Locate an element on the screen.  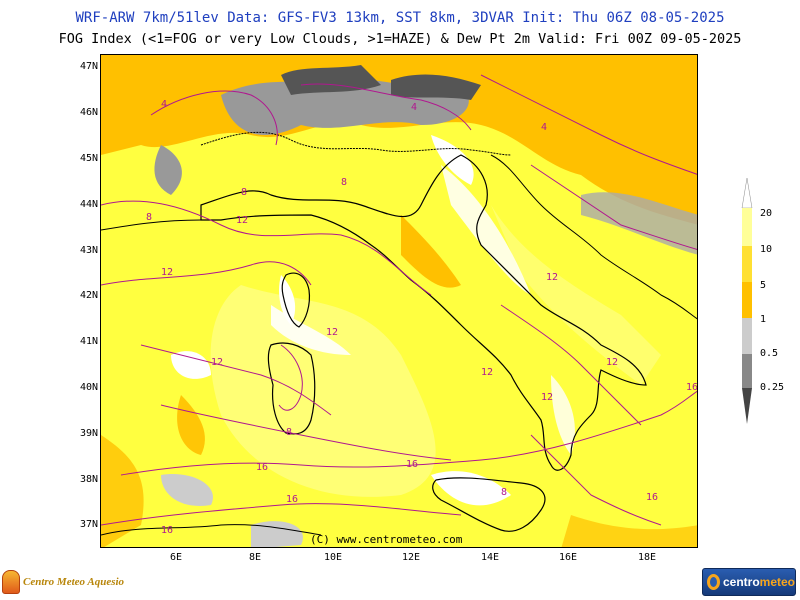
lat-label-46n: 46N is located at coordinates (88, 112).